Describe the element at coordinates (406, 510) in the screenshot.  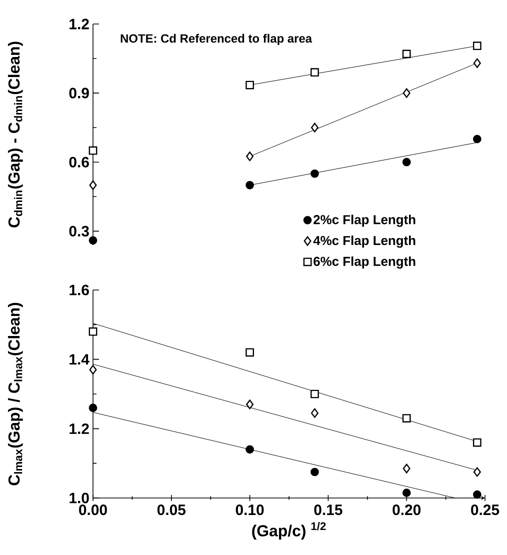
I see `x-tick-label: 0.20` at that location.